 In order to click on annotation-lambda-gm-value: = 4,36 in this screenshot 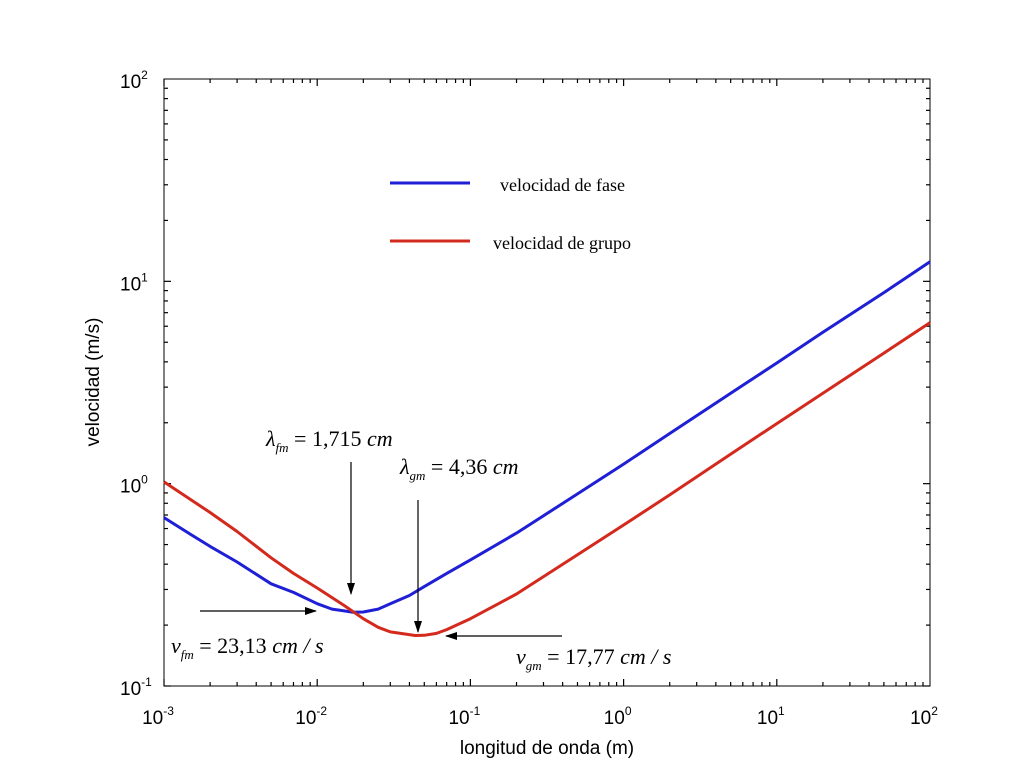, I will do `click(458, 466)`.